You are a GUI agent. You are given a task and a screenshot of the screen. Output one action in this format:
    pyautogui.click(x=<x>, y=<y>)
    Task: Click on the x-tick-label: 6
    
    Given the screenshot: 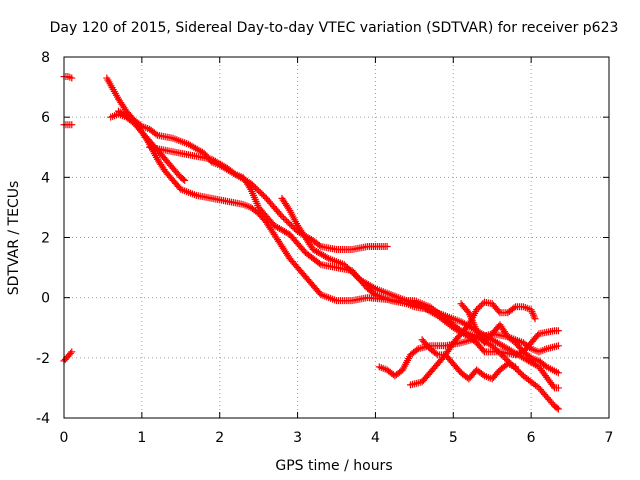 What is the action you would take?
    pyautogui.click(x=531, y=438)
    